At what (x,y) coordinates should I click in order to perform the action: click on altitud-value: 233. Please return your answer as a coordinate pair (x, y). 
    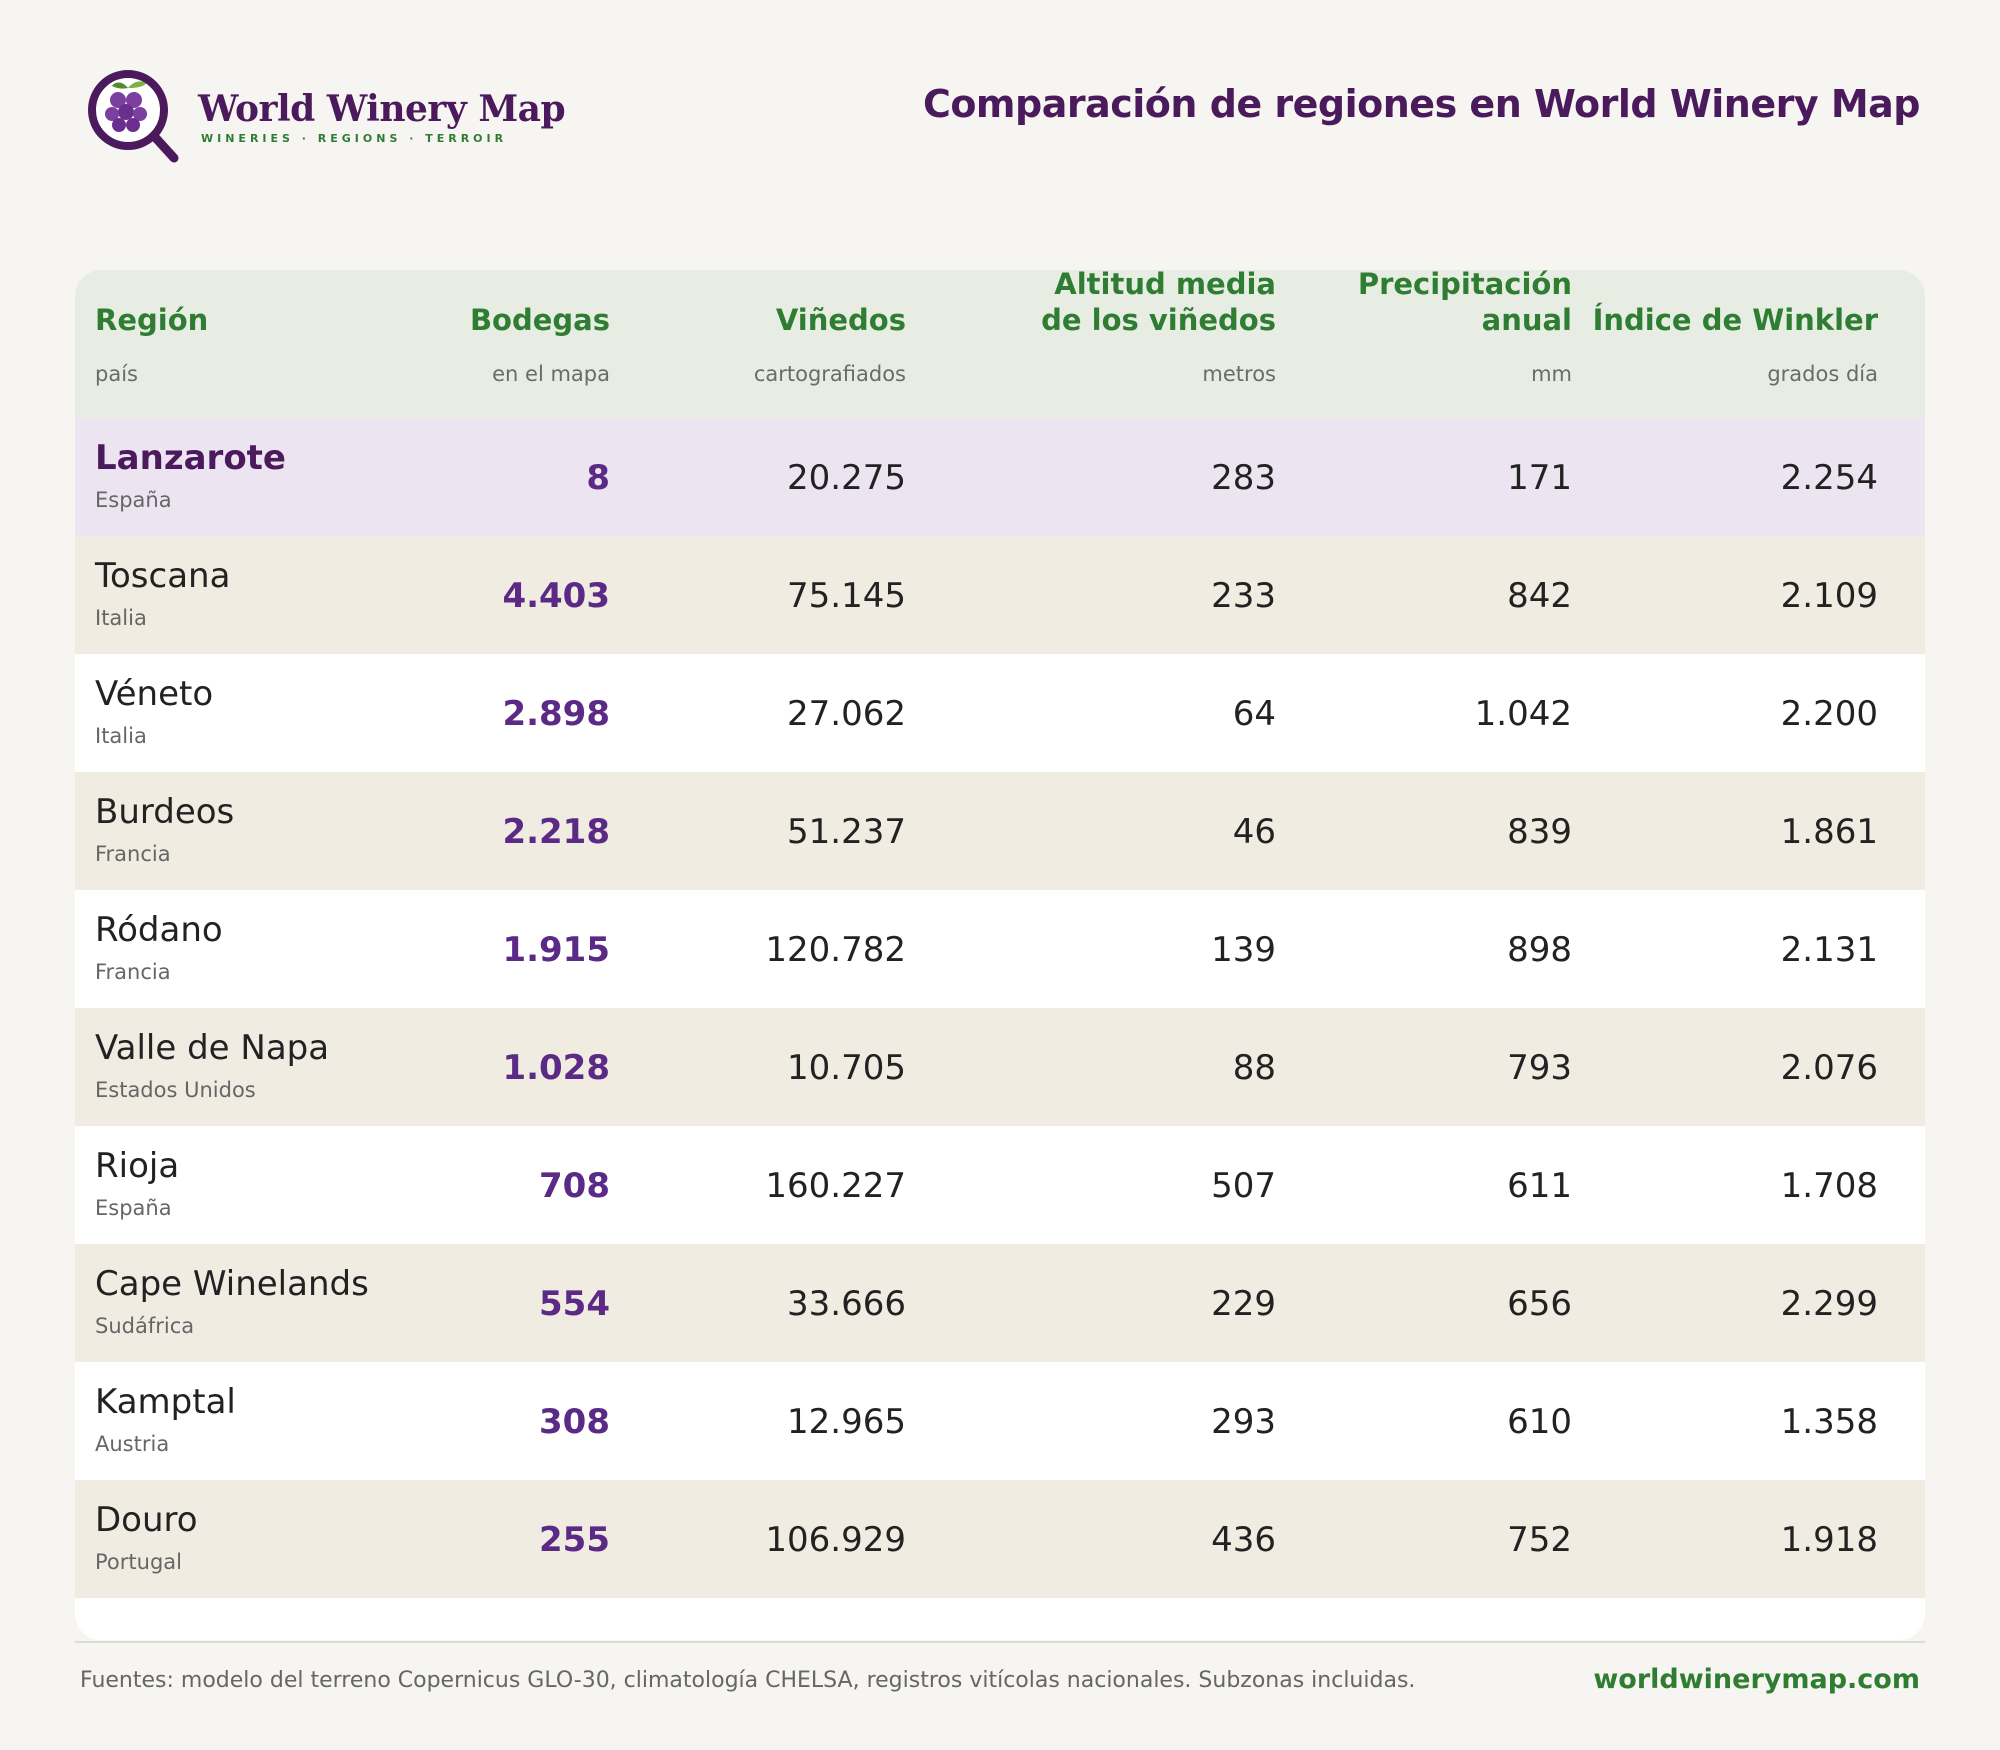
    Looking at the image, I should click on (1243, 596).